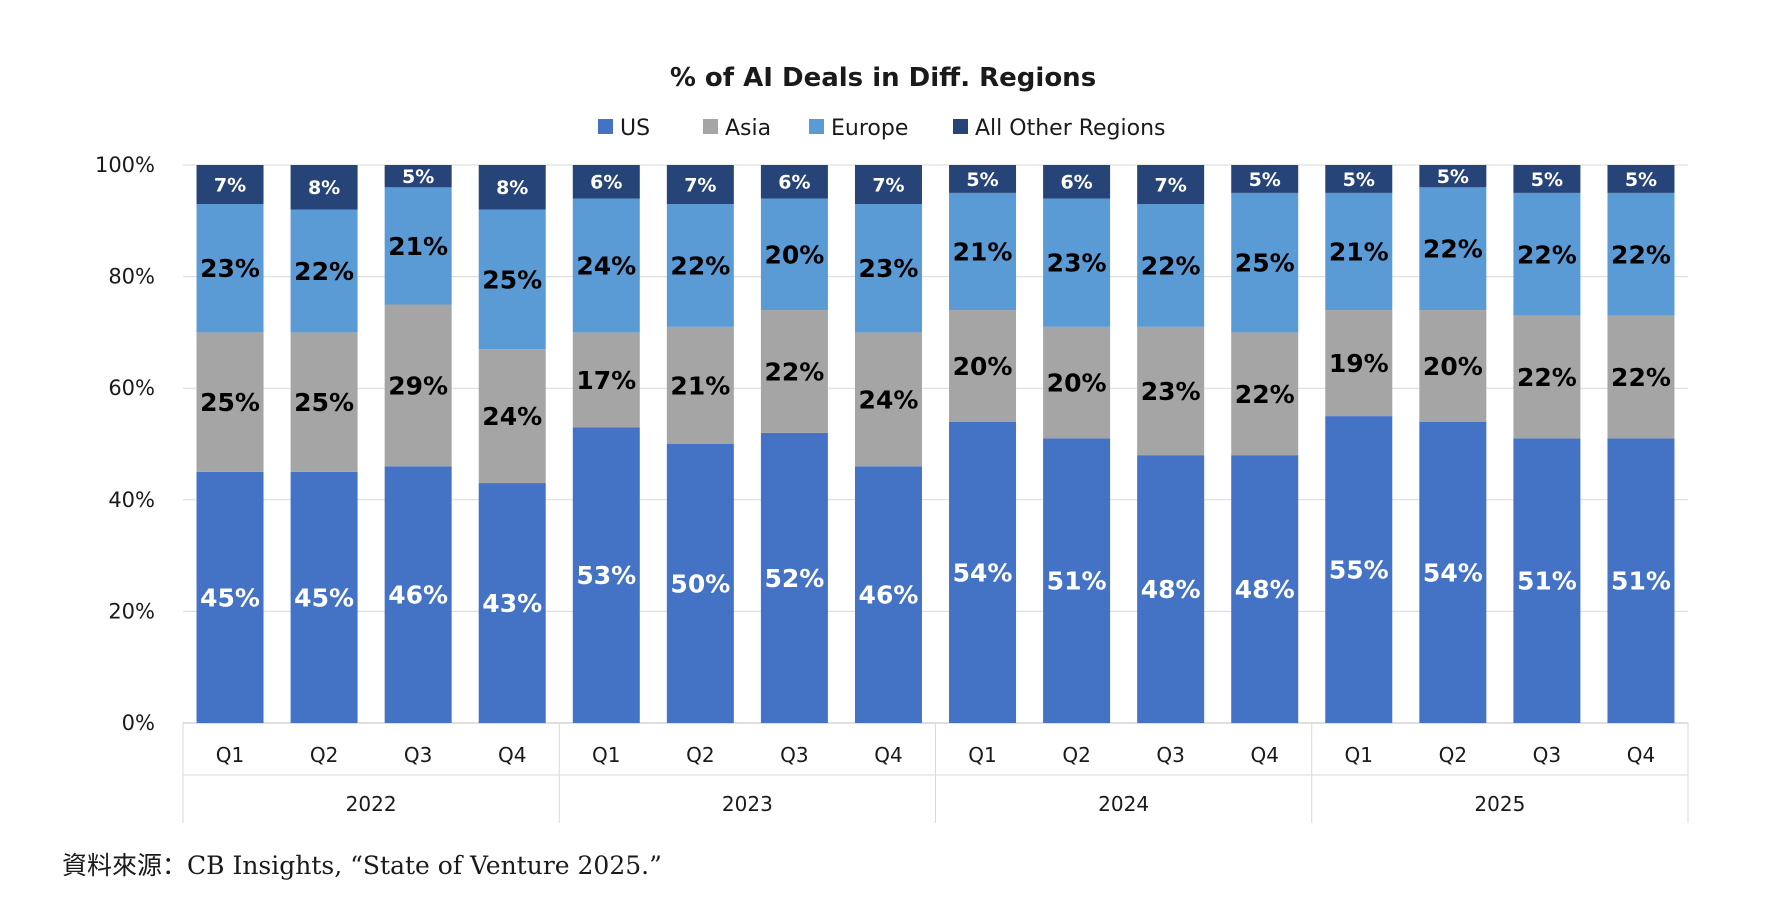  Describe the element at coordinates (1547, 581) in the screenshot. I see `data-label-us-14: 51%` at that location.